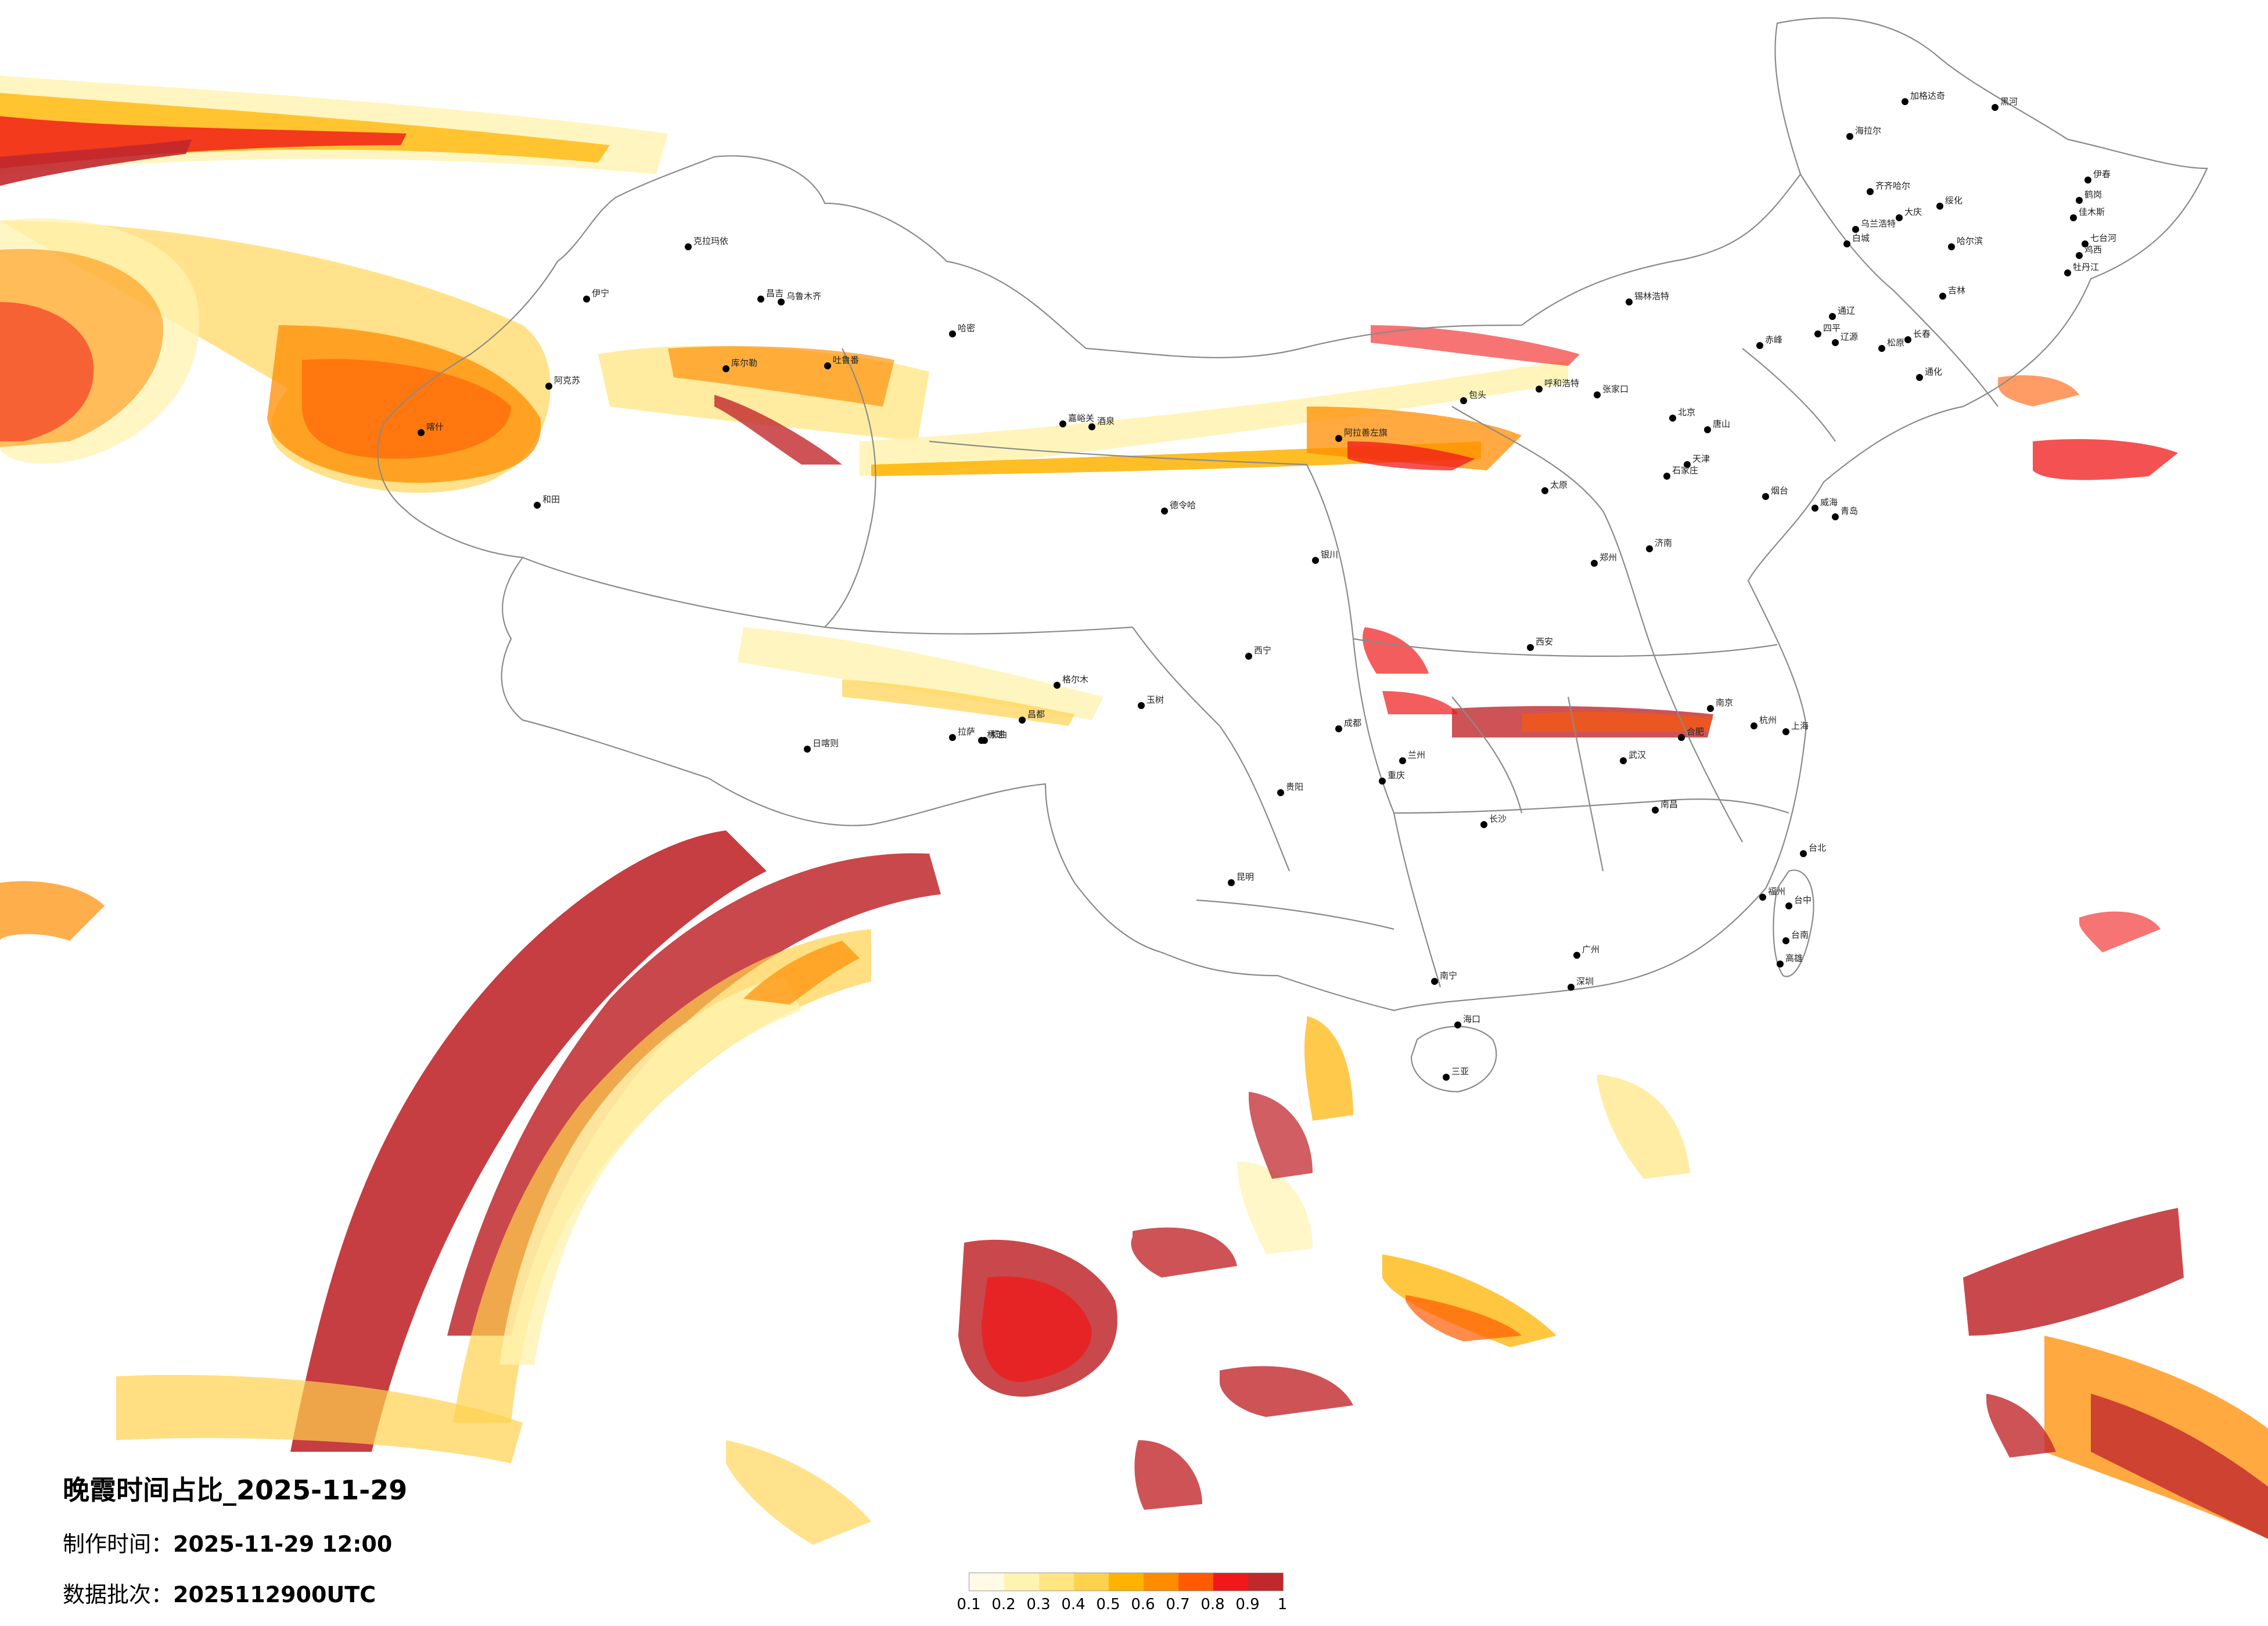  Describe the element at coordinates (1122, 1606) in the screenshot. I see `legend-tick-labels: 0.1 0.2 0.3 0.4 0.5 0.6 0.7 0.8 0.9 1` at that location.